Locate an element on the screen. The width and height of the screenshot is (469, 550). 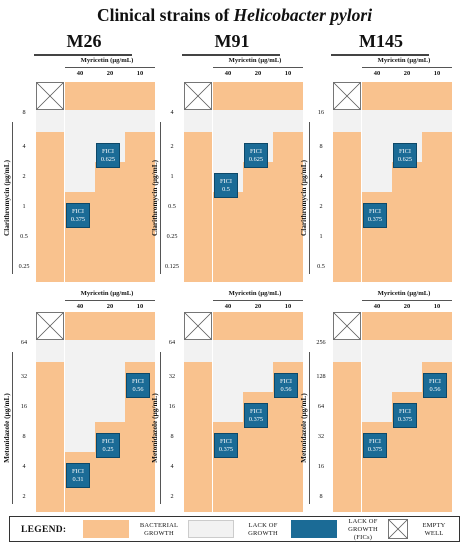
row-tick: 0.5 is located at coordinates (321, 266).